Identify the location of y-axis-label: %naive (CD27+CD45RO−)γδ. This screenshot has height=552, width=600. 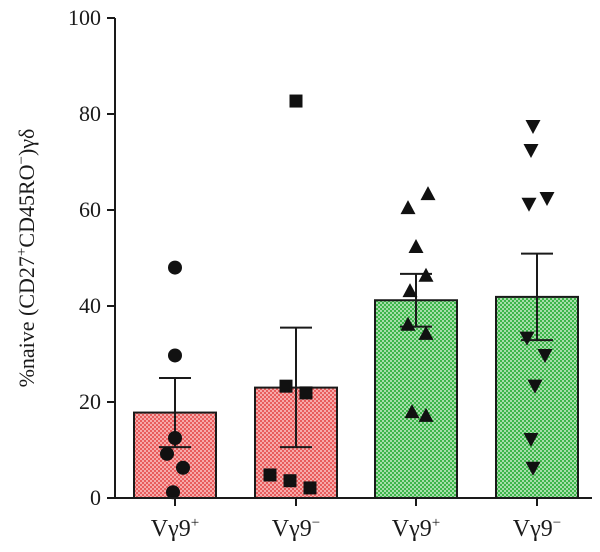
(26, 258).